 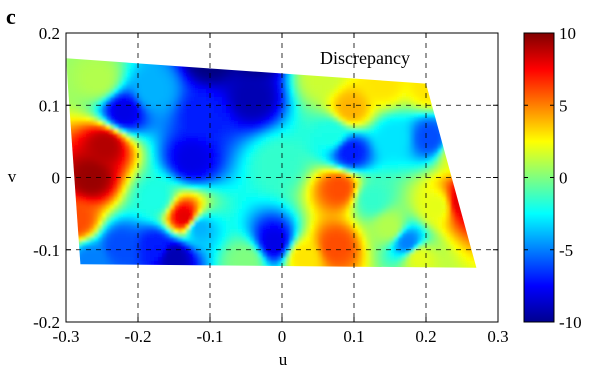 What do you see at coordinates (365, 58) in the screenshot?
I see `discrepancy-annotation: Discrepancy` at bounding box center [365, 58].